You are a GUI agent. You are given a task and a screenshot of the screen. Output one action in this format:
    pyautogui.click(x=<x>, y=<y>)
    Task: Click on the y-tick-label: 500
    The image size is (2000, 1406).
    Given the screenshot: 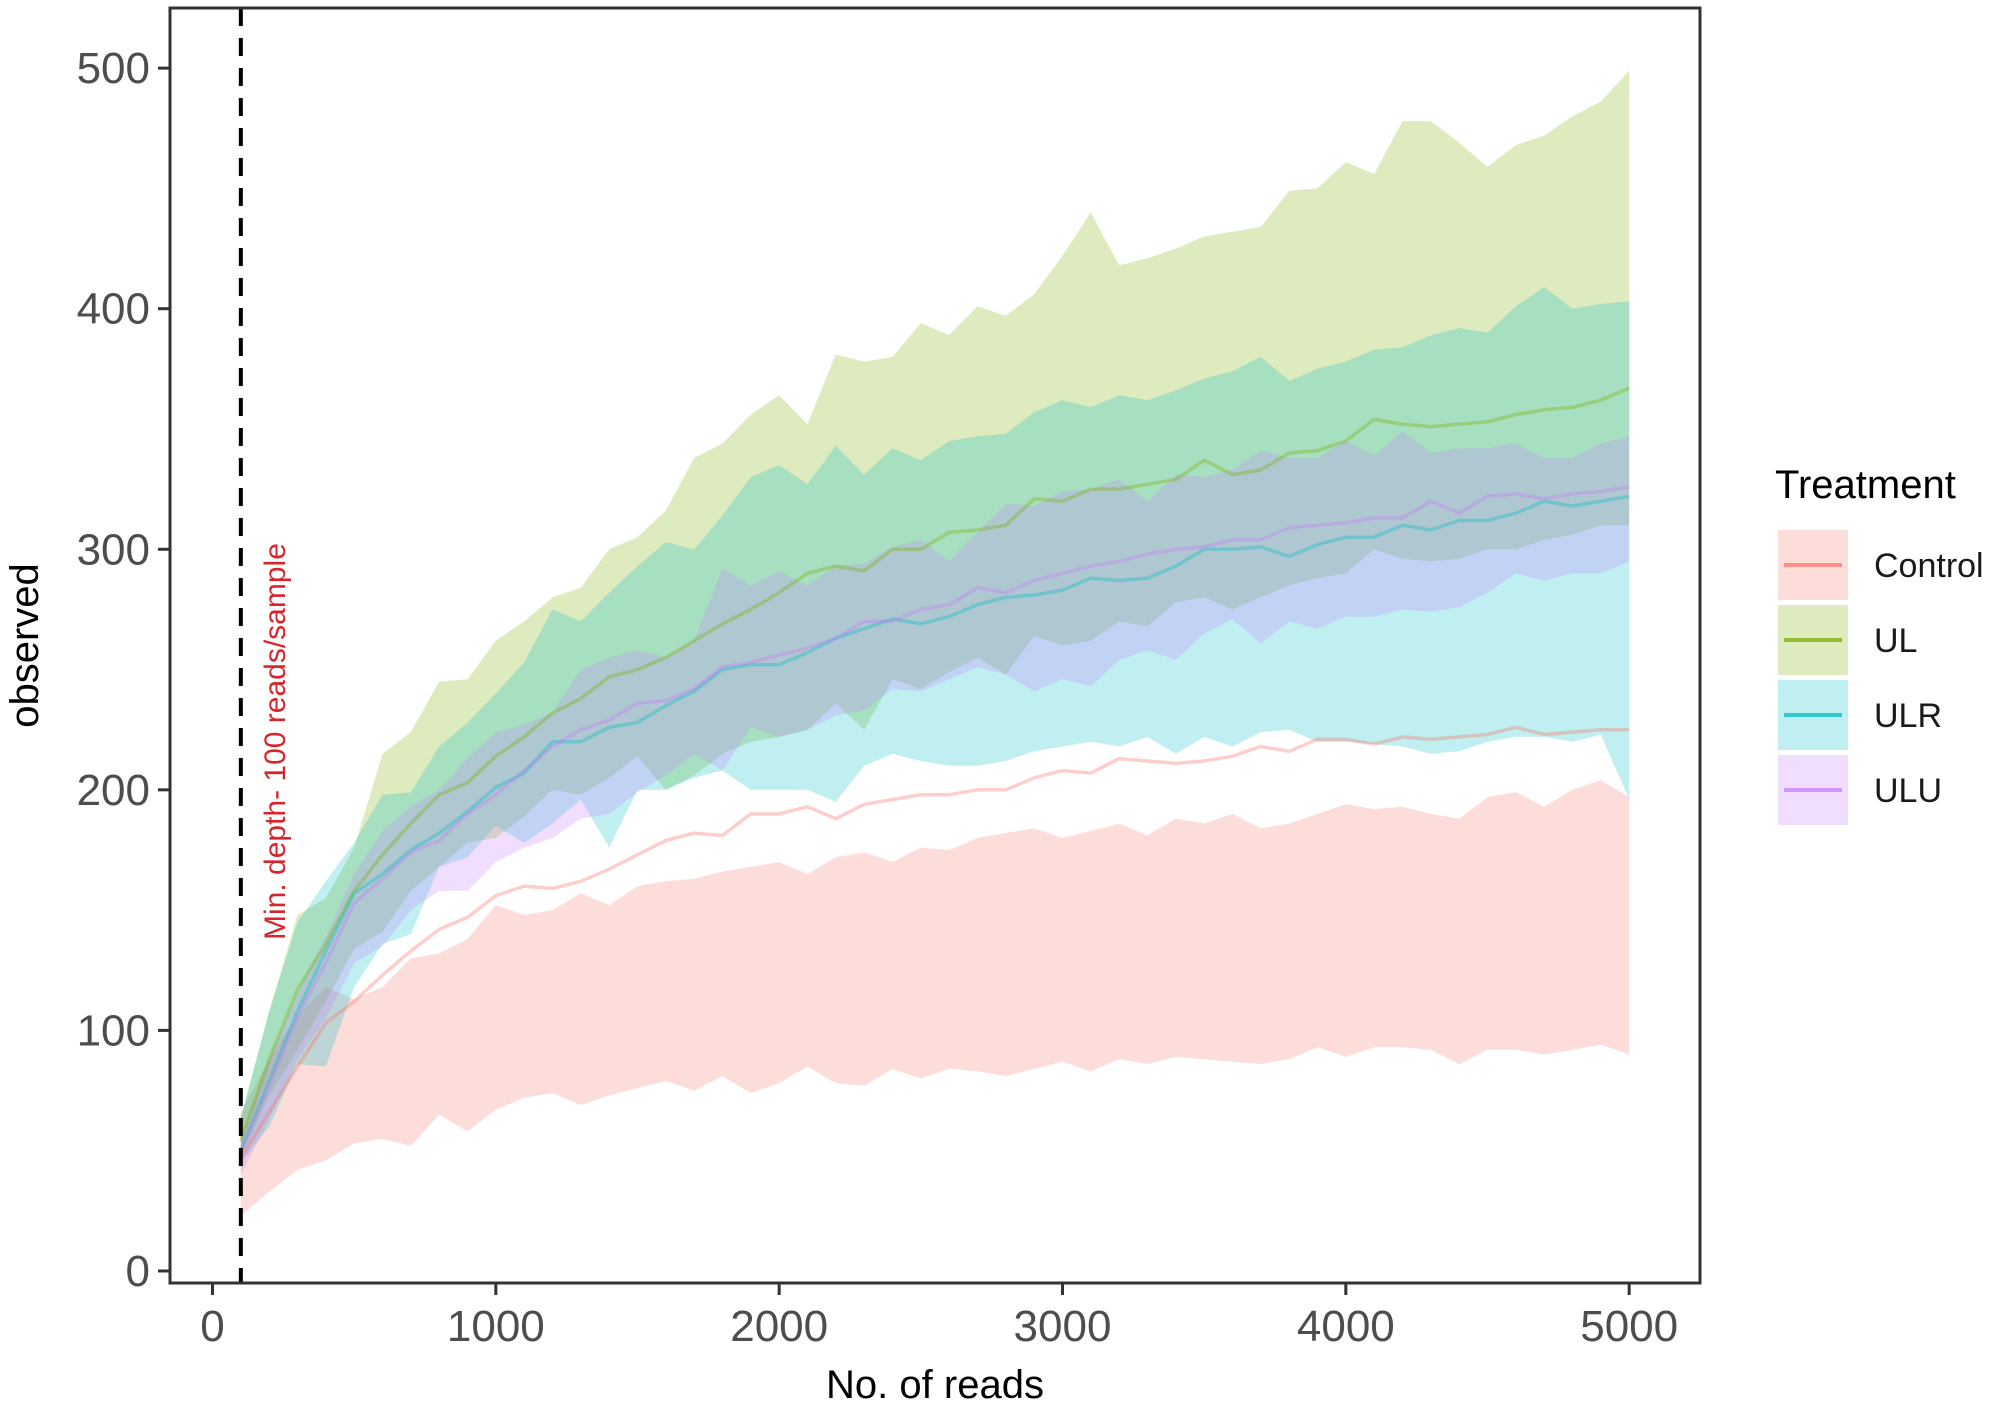 What is the action you would take?
    pyautogui.click(x=113, y=68)
    